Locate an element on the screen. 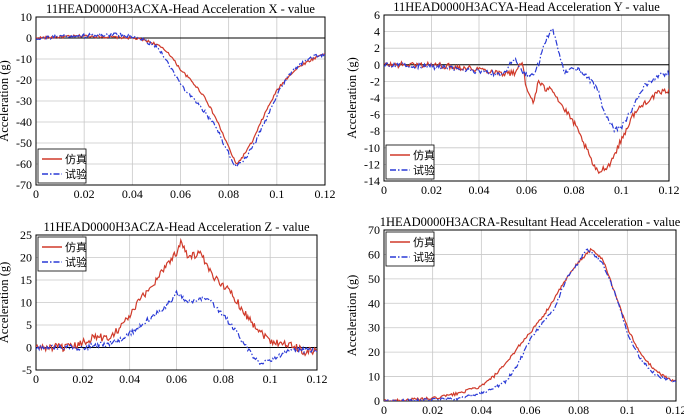  y-tick-label: 70 is located at coordinates (374, 230).